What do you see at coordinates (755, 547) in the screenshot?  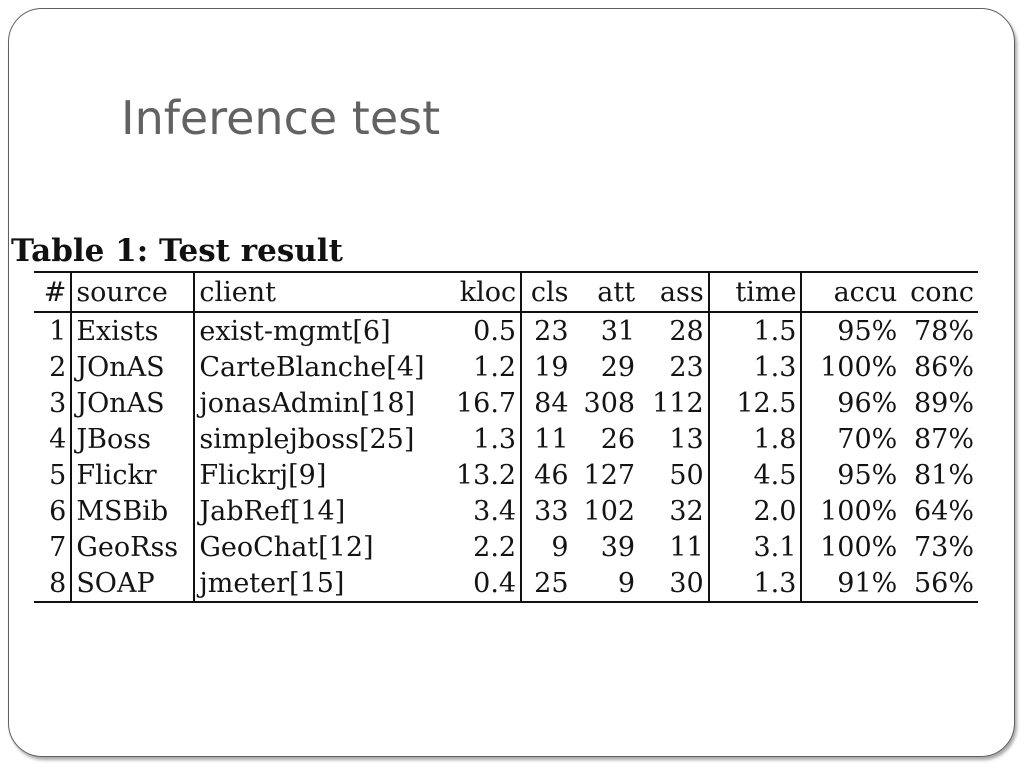 I see `cell-time: 3.1` at bounding box center [755, 547].